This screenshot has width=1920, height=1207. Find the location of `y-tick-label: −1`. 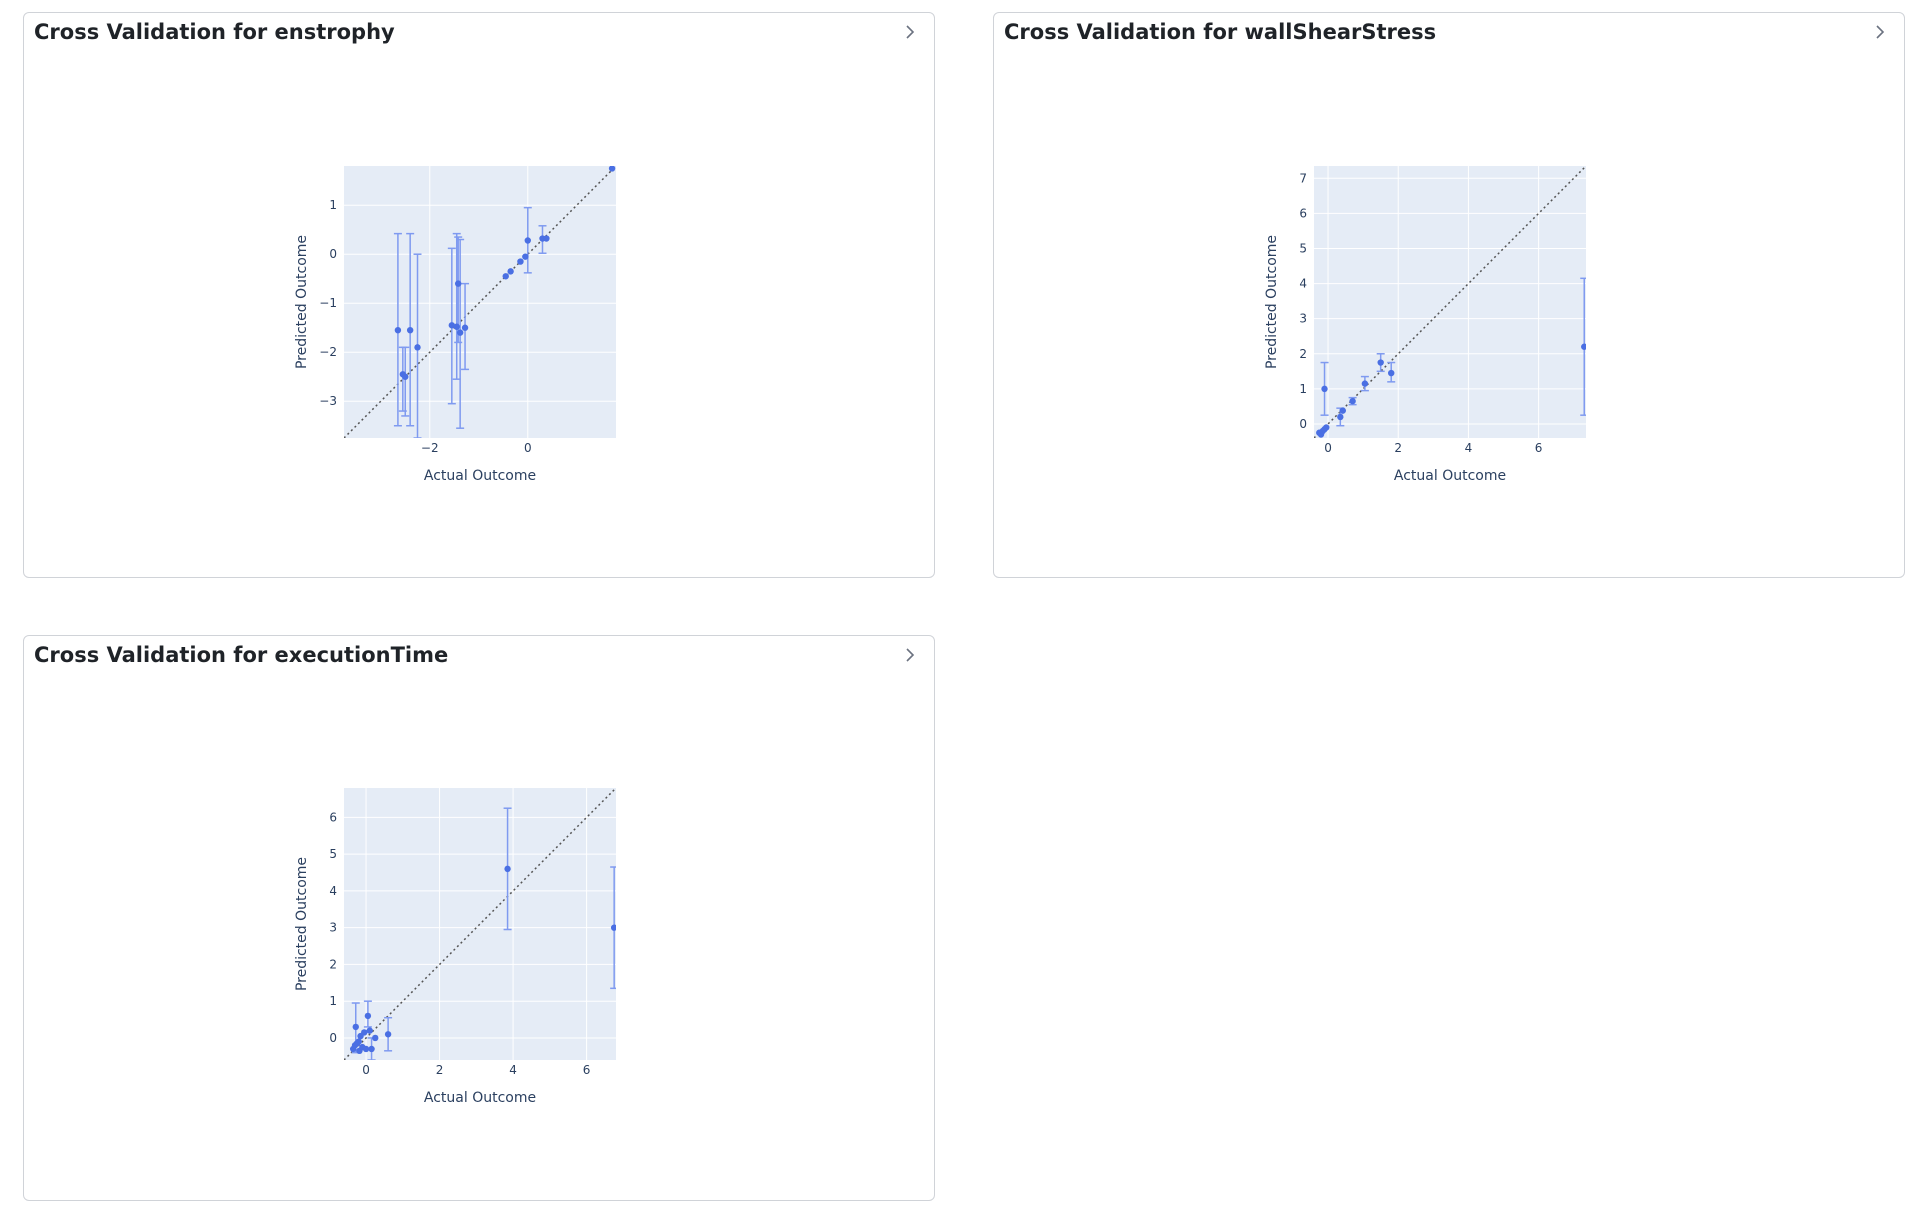

y-tick-label: −1 is located at coordinates (328, 303).